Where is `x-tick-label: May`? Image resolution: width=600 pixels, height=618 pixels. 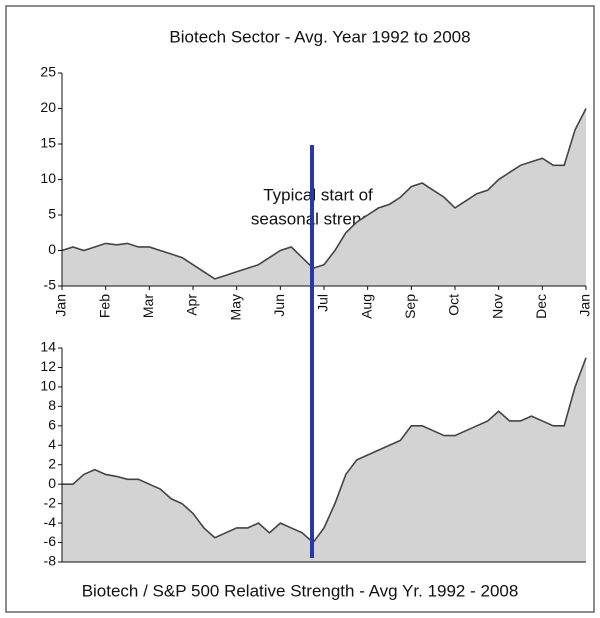 x-tick-label: May is located at coordinates (235, 307).